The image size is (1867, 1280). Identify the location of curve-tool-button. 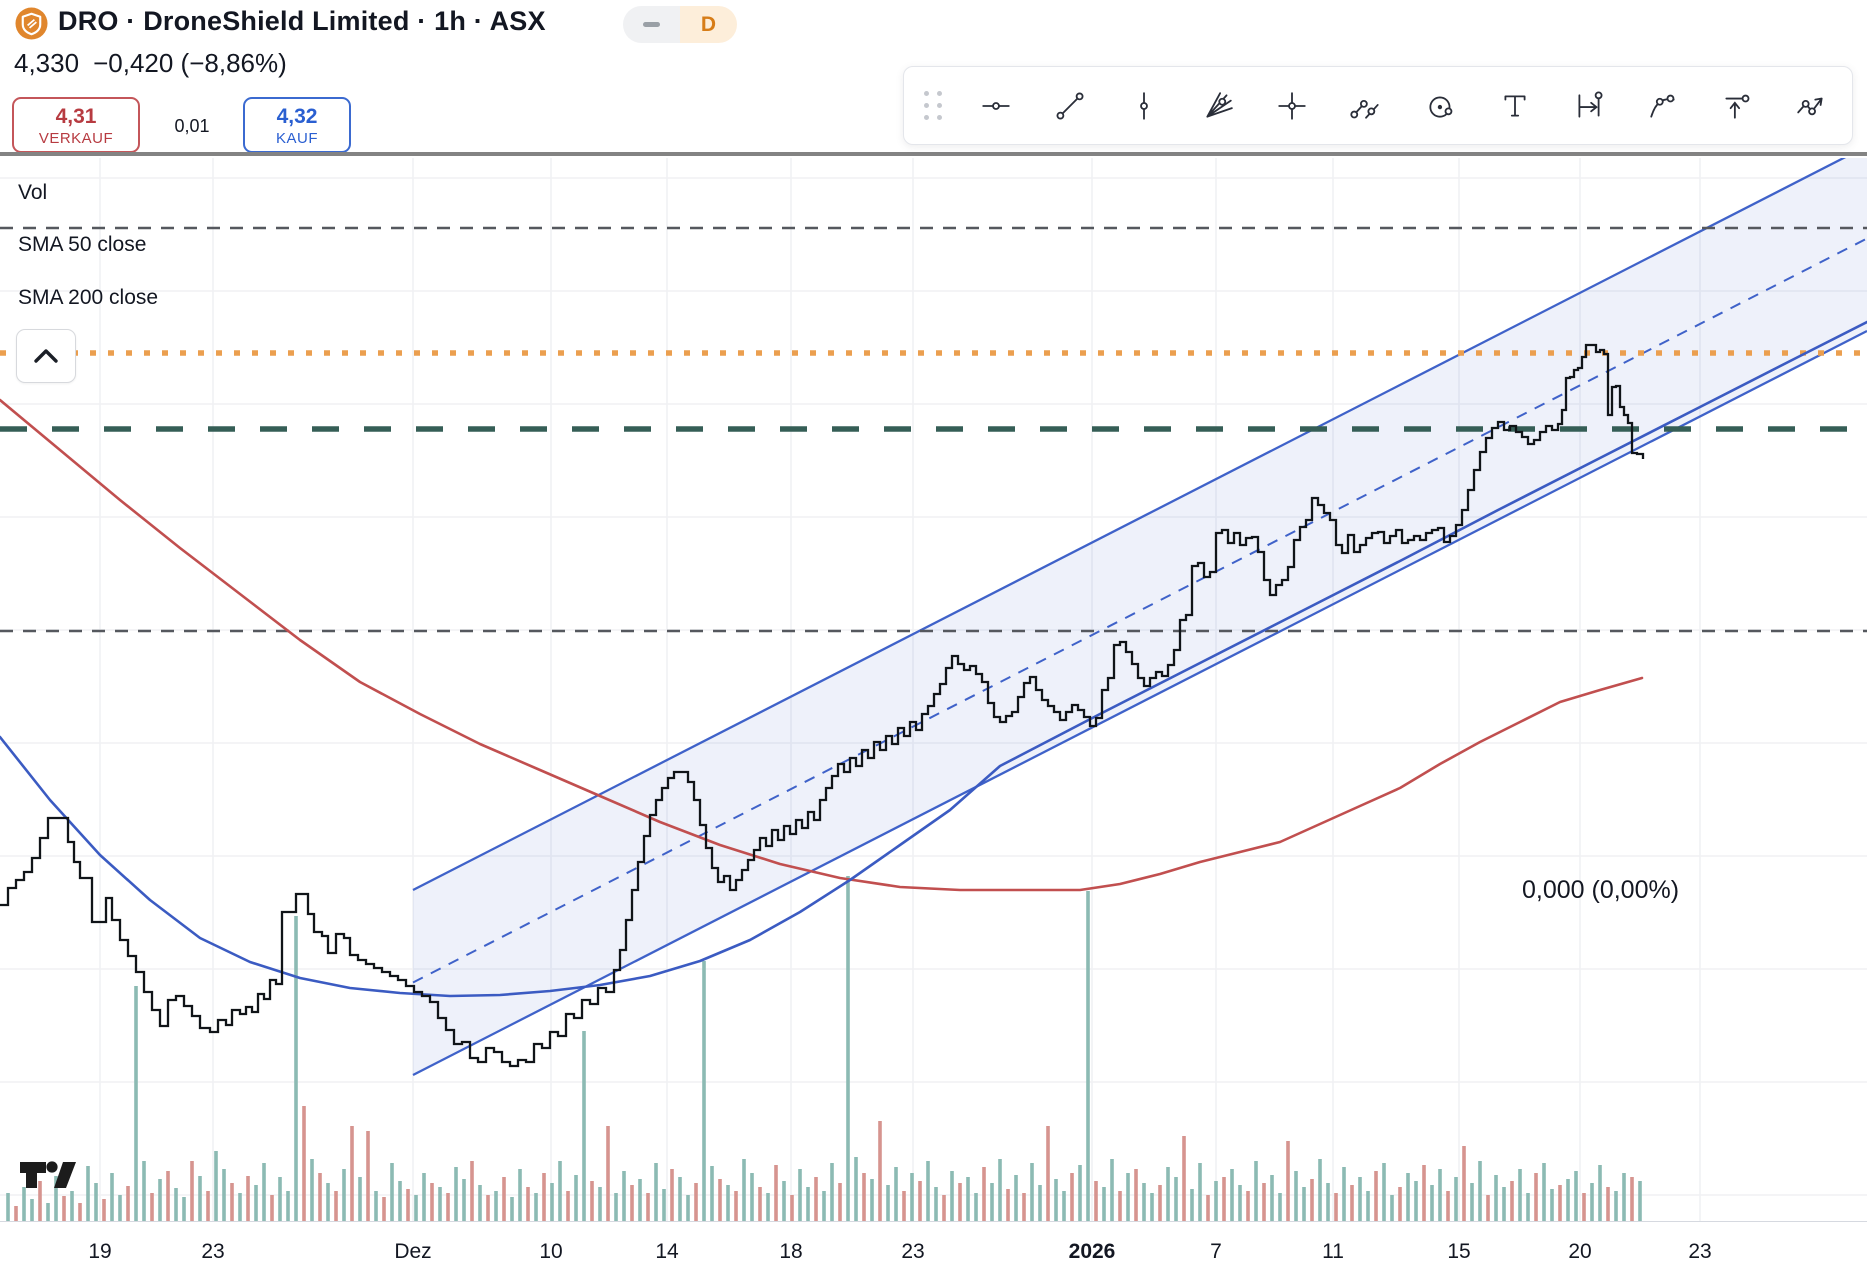
(1663, 106).